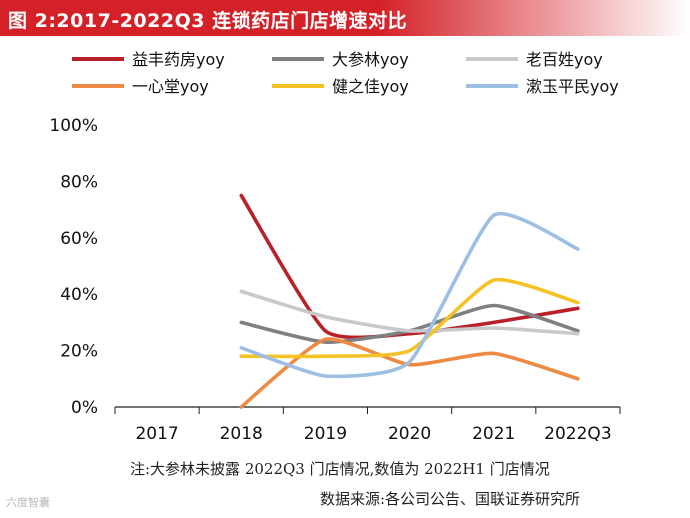  What do you see at coordinates (564, 59) in the screenshot?
I see `legend-label-3: 老百姓yoy` at bounding box center [564, 59].